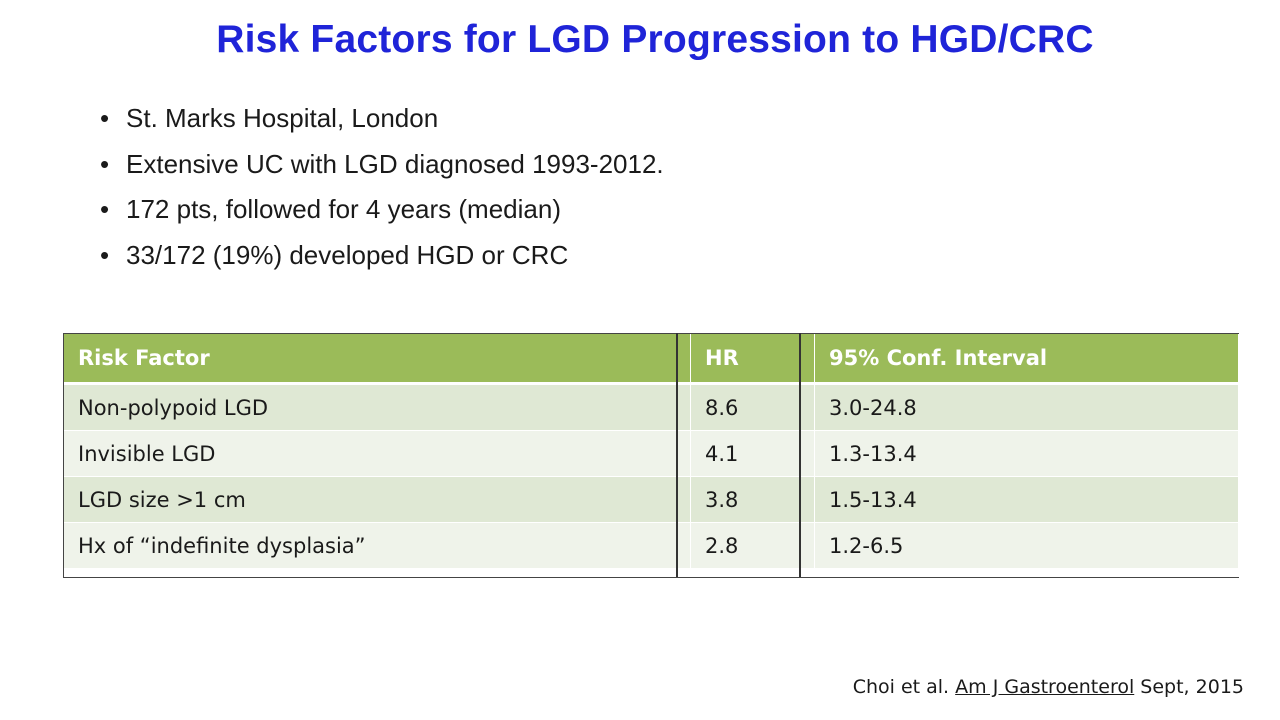 The image size is (1280, 720). Describe the element at coordinates (752, 453) in the screenshot. I see `cell-hr: 4.1` at that location.